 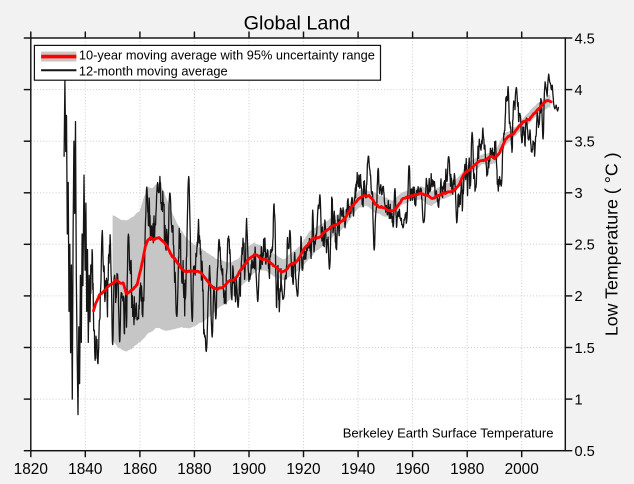 I want to click on svg-text: Global Land, so click(x=297, y=24).